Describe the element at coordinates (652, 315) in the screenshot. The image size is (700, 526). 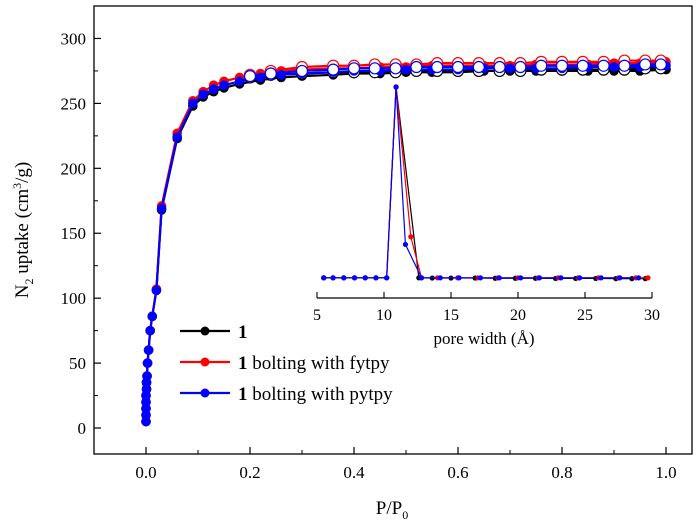
I see `inset-x-tick-label: 30` at that location.